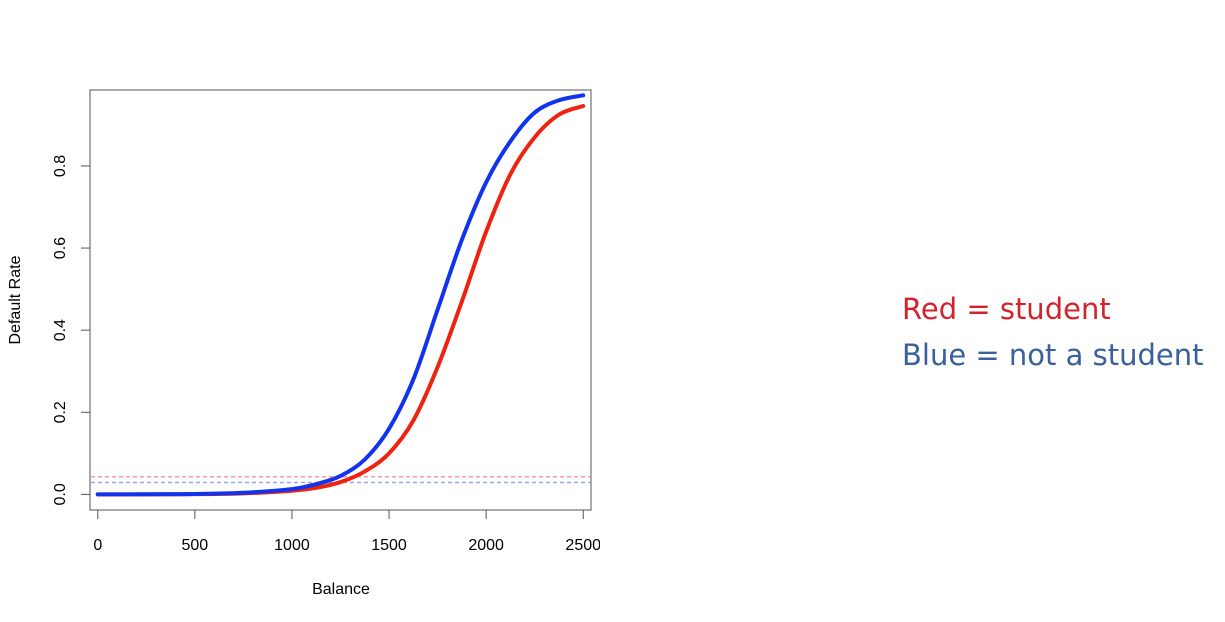 The width and height of the screenshot is (1225, 622). I want to click on y-tick-label: 0.8, so click(60, 166).